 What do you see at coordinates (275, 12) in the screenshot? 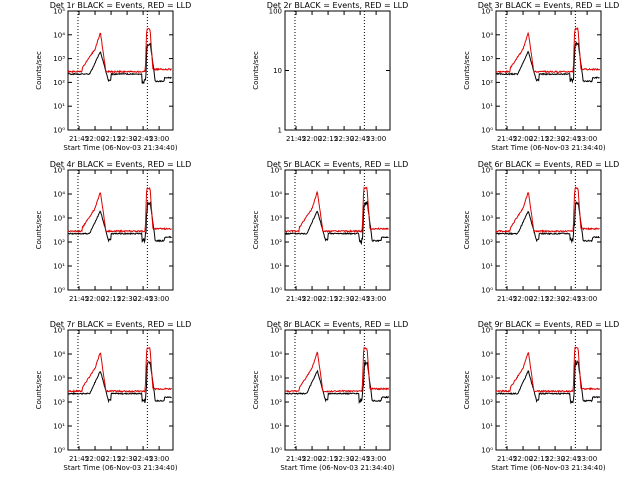
I see `y-tick-label: 100` at bounding box center [275, 12].